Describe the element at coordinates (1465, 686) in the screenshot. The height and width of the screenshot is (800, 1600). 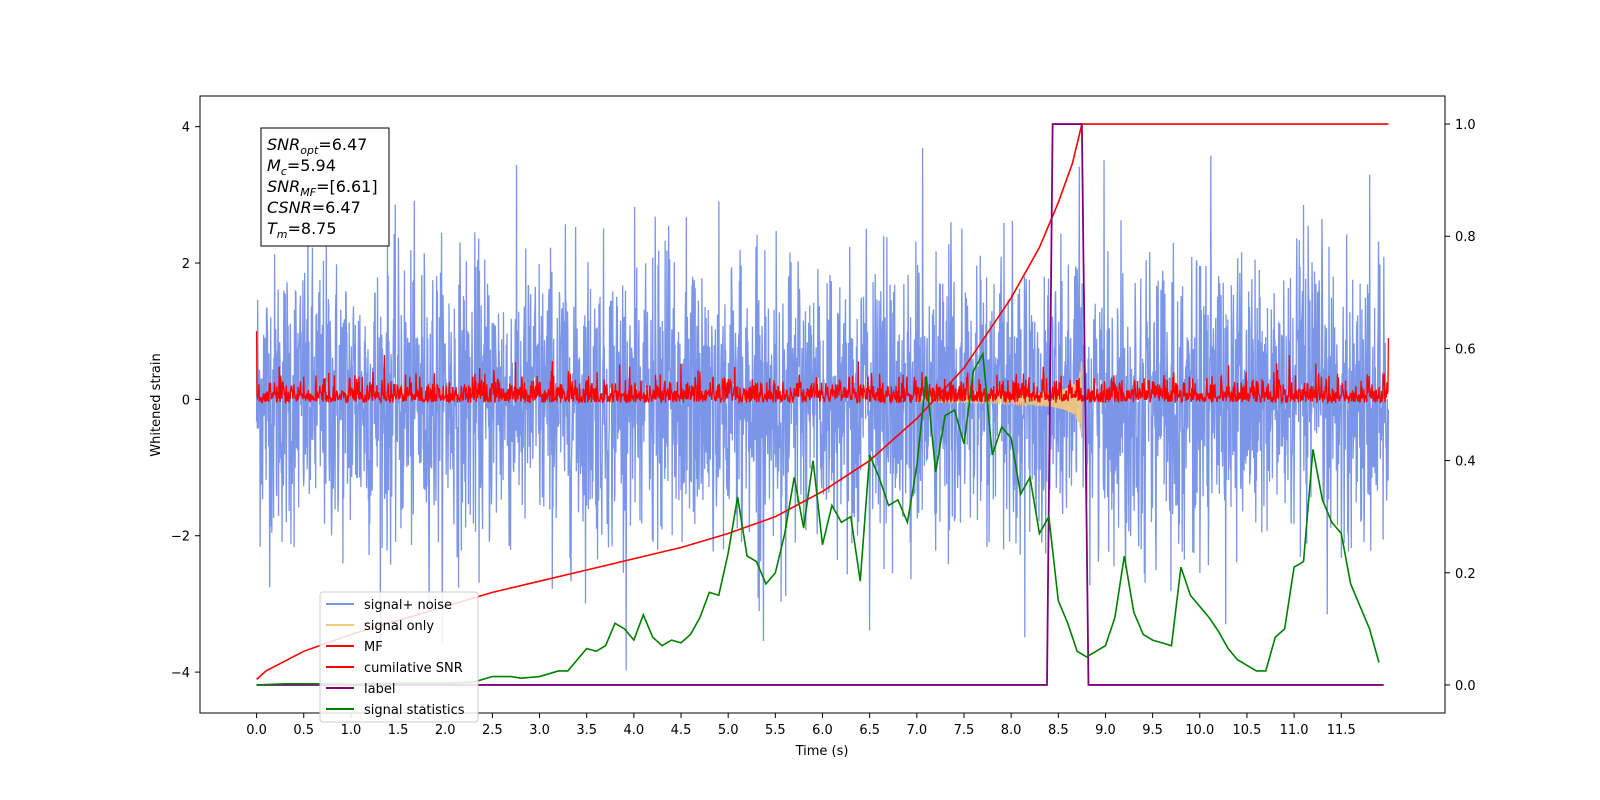
I see `y-right-tick-label: 0.0` at that location.